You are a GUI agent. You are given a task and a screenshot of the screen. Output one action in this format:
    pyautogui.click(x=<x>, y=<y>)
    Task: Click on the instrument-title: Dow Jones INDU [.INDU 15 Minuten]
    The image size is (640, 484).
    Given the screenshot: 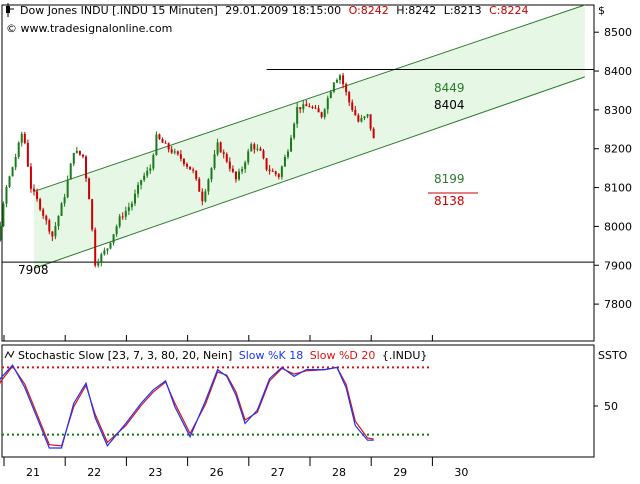 What is the action you would take?
    pyautogui.click(x=119, y=10)
    